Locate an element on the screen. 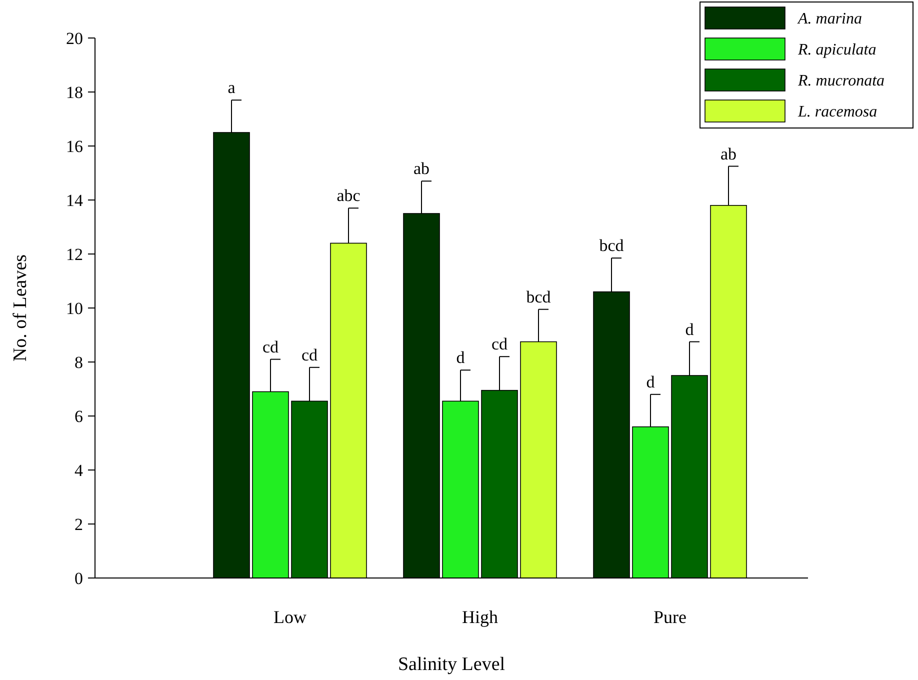 The height and width of the screenshot is (680, 918). x-tick-label: Low is located at coordinates (290, 617).